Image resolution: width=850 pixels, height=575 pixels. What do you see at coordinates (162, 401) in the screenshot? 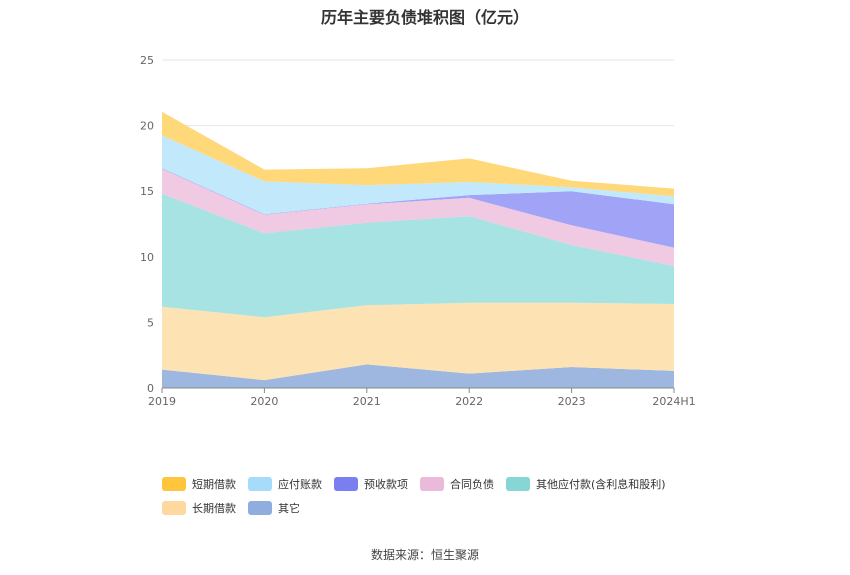
I see `x-tick-label: 2019` at bounding box center [162, 401].